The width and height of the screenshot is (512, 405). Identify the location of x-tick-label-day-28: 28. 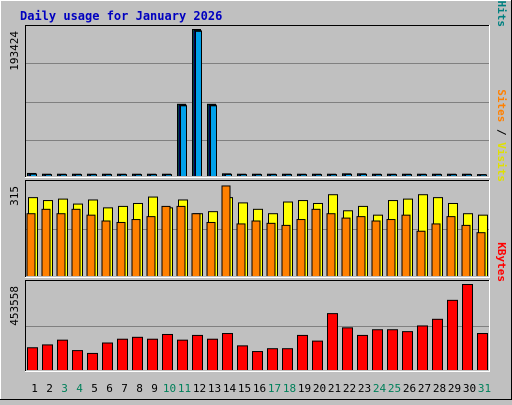
(439, 388).